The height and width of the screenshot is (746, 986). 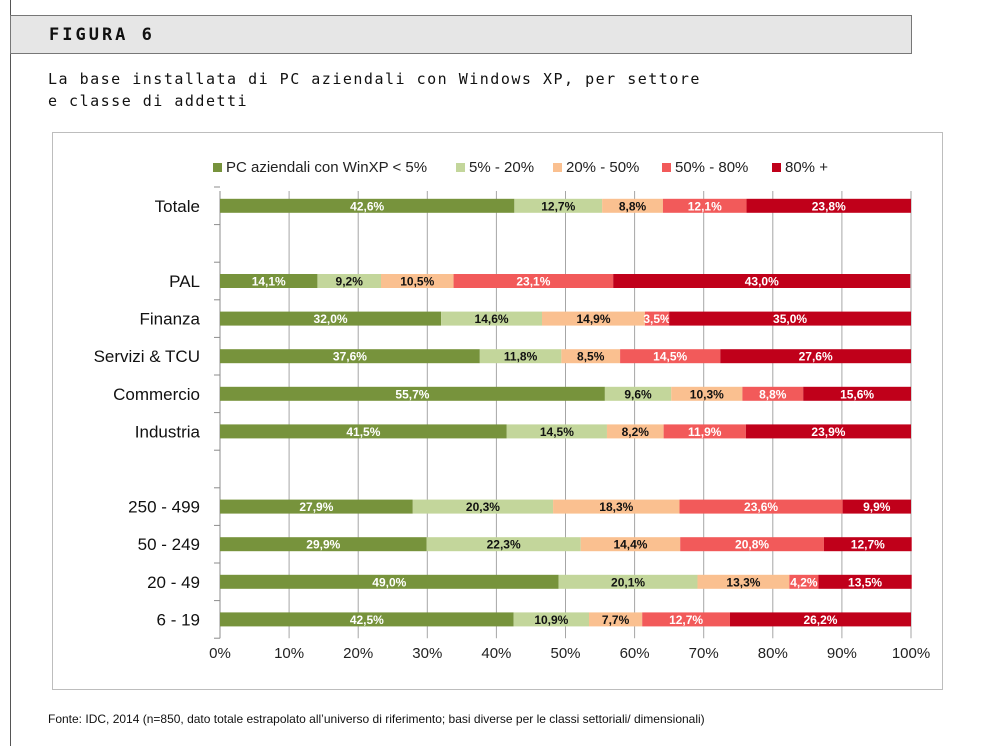 I want to click on data-label: 7,7%, so click(x=616, y=620).